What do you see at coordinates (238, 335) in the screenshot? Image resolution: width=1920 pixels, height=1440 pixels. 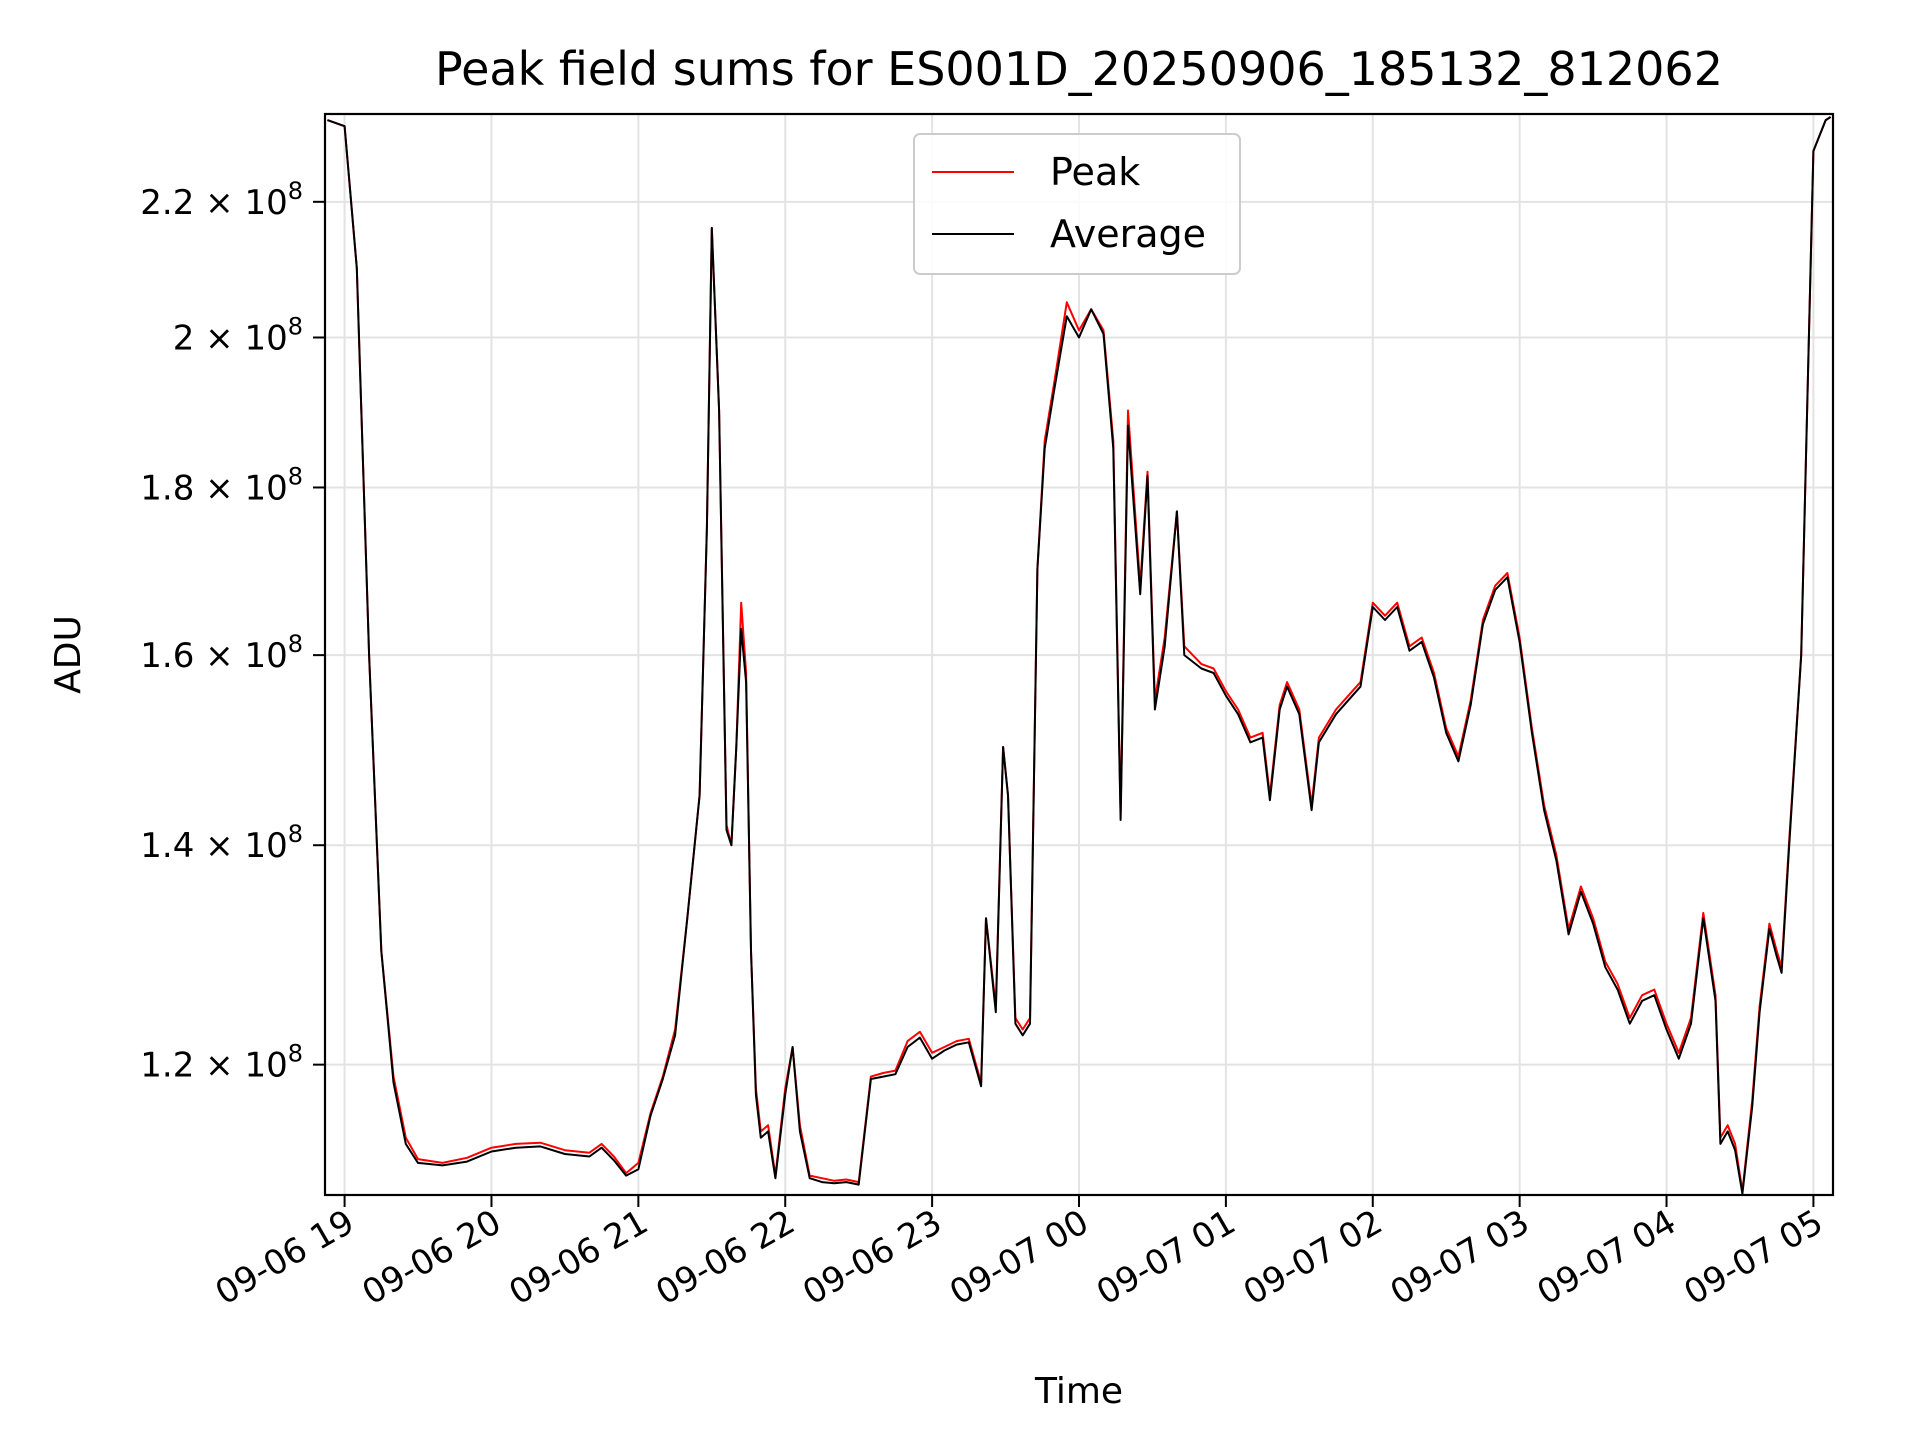 I see `y-tick-label: 2 × 108` at bounding box center [238, 335].